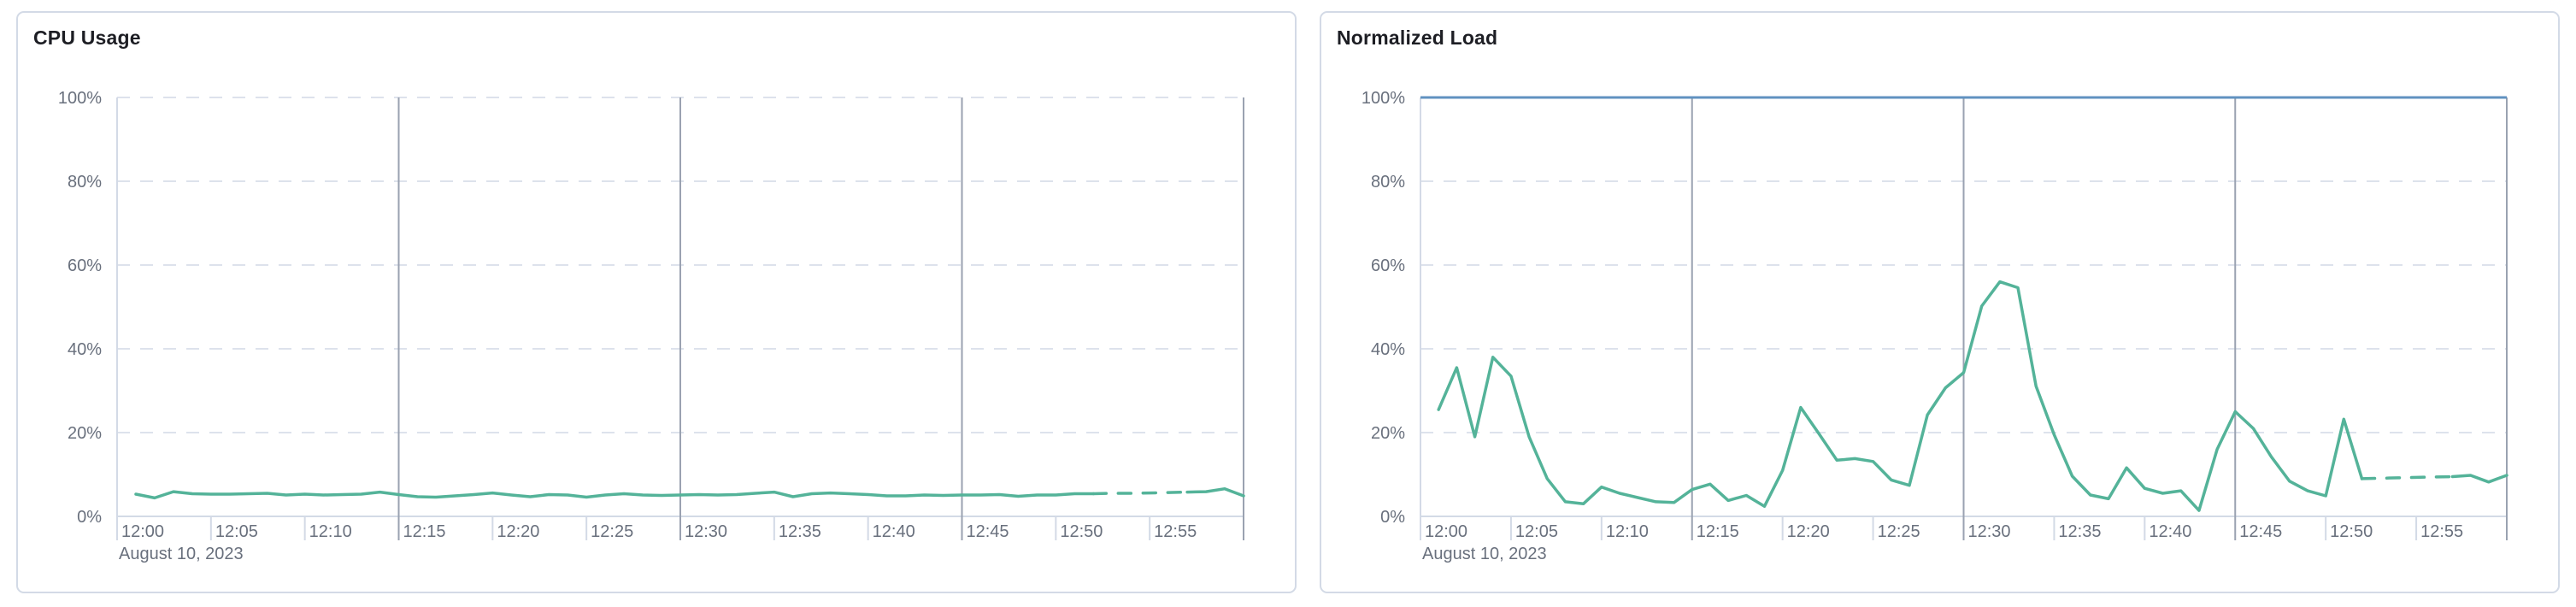 This screenshot has width=2576, height=607. I want to click on chart-title-cpu-usage: CPU Usage, so click(87, 38).